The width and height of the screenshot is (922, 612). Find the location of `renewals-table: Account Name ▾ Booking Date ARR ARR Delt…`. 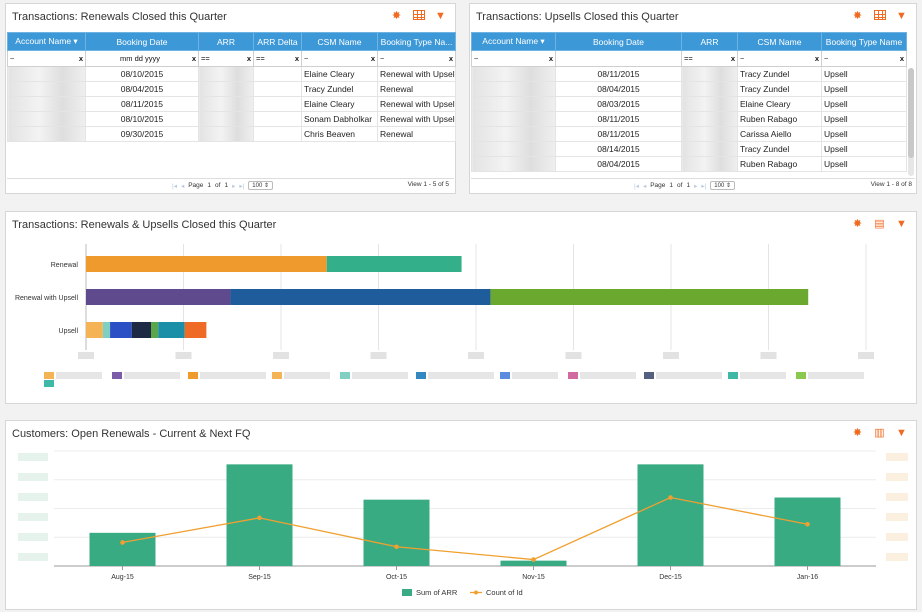

renewals-table: Account Name ▾ Booking Date ARR ARR Delt… is located at coordinates (231, 87).